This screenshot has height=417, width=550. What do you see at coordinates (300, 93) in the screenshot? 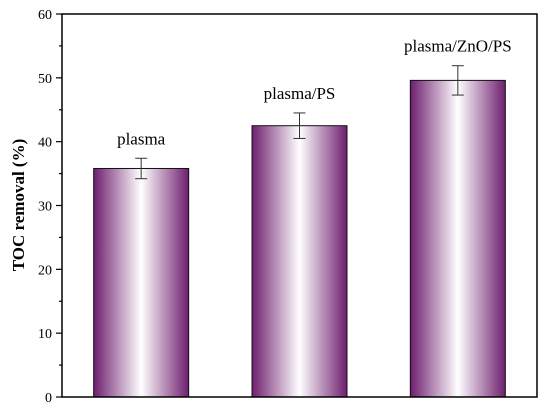
I see `bar-label-2: plasma/PS` at bounding box center [300, 93].